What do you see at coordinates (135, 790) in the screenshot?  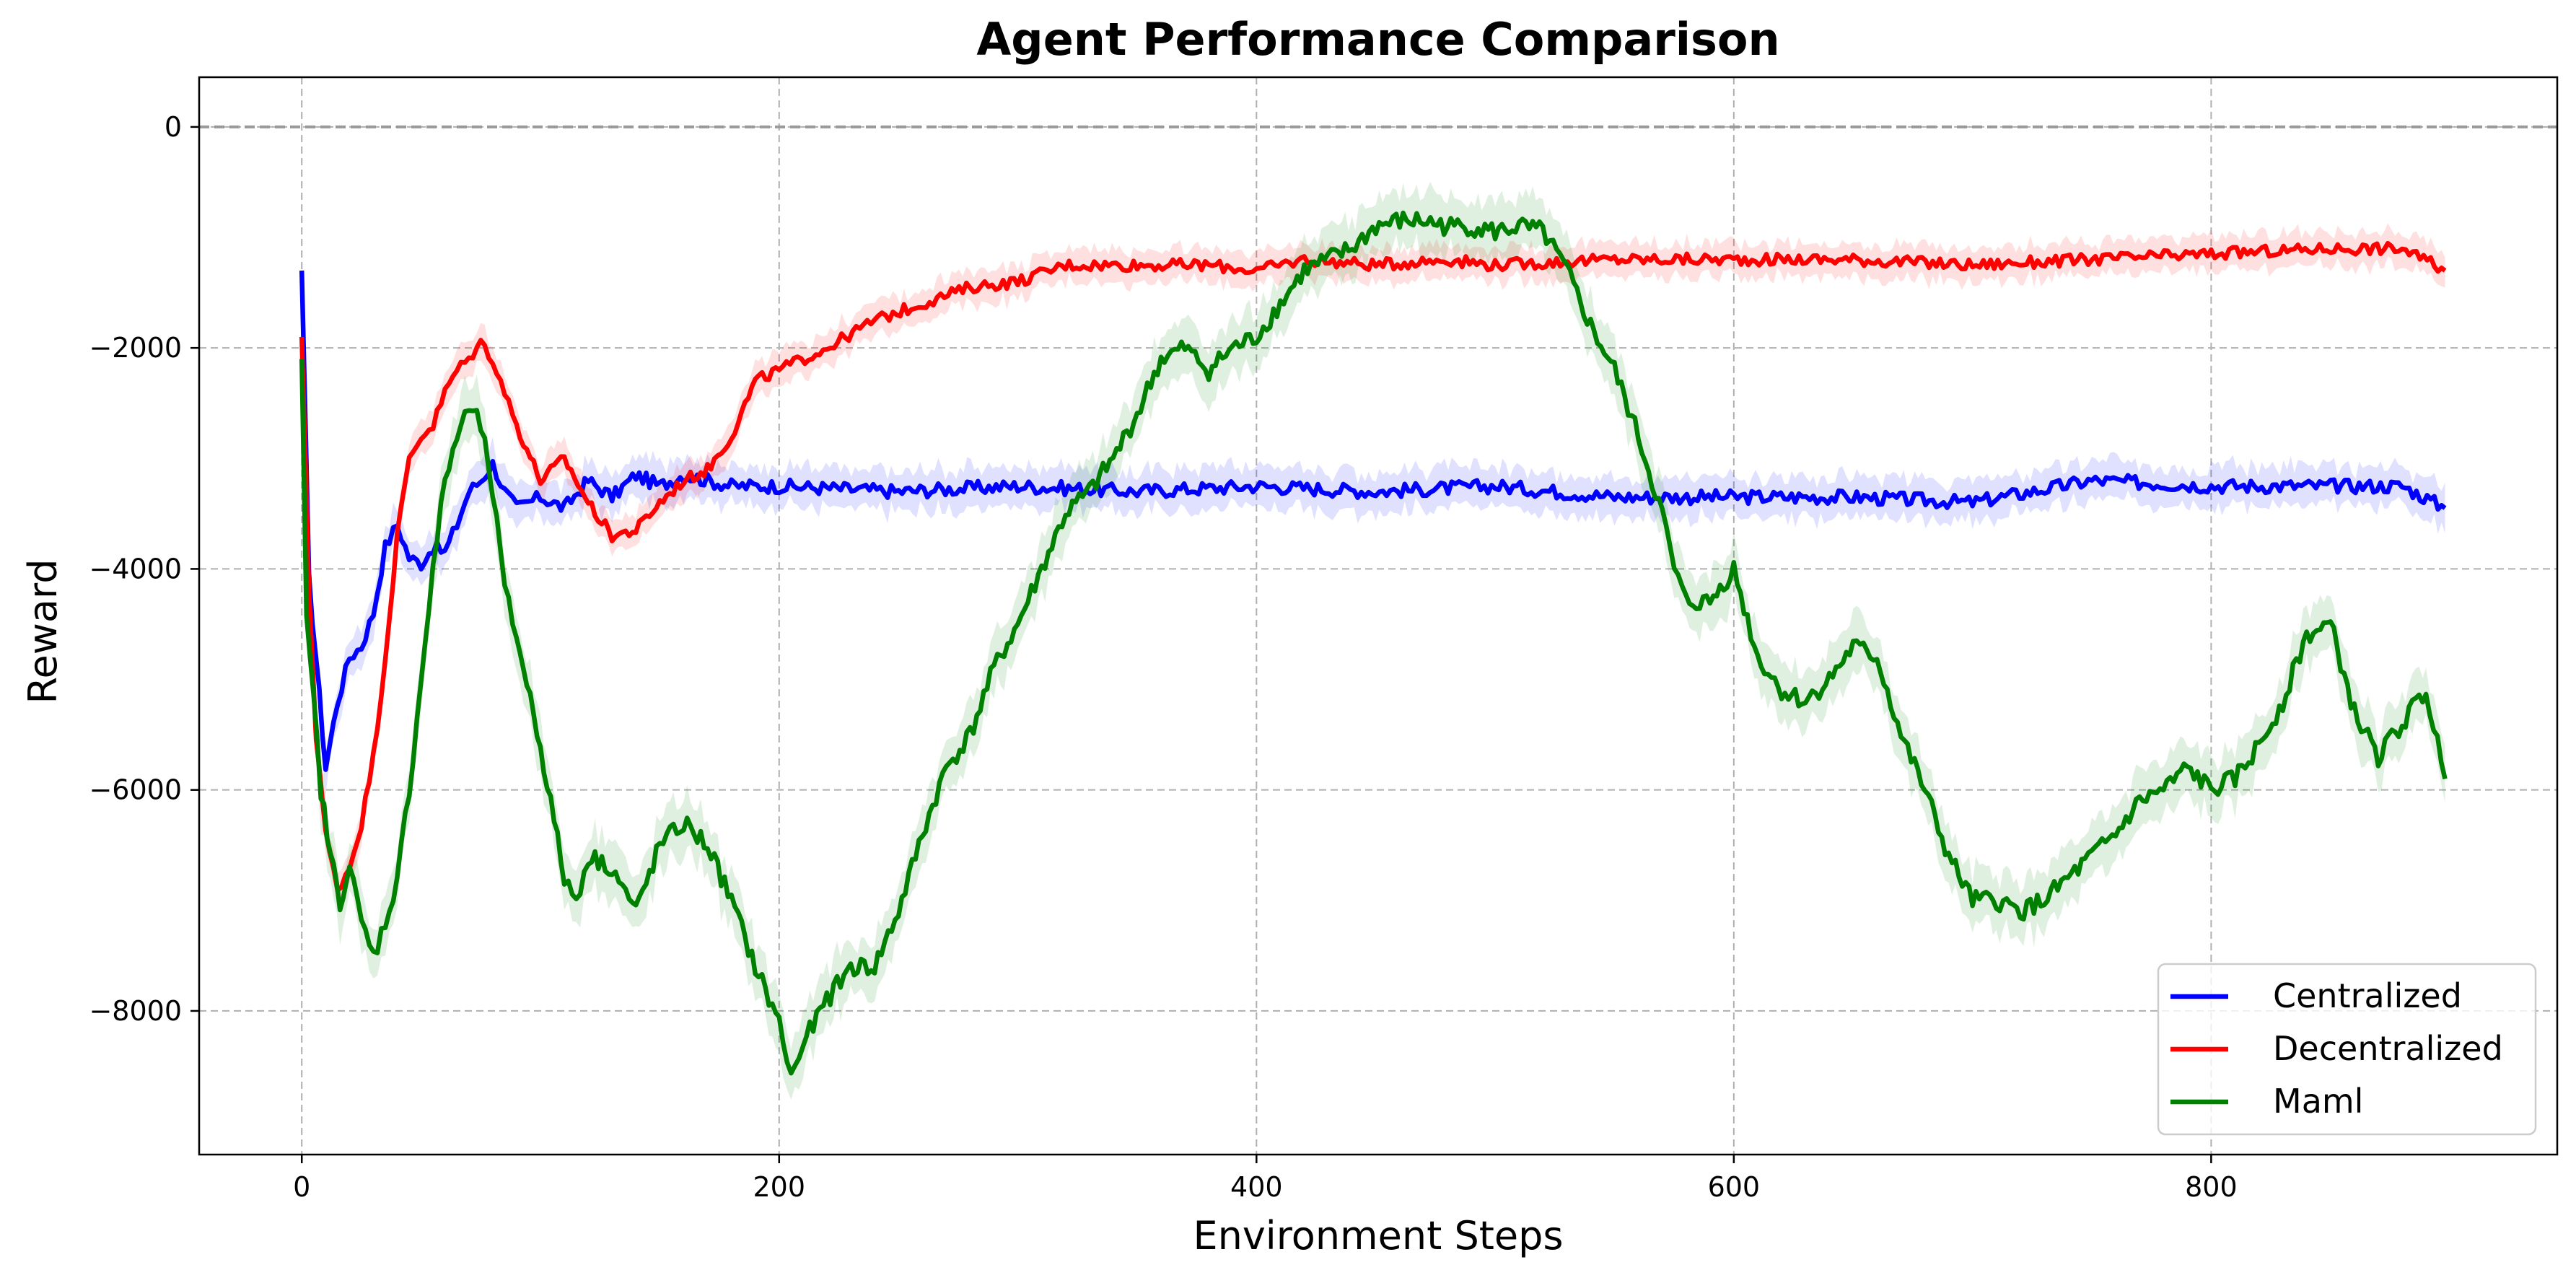 I see `y-tick-label: −6000` at bounding box center [135, 790].